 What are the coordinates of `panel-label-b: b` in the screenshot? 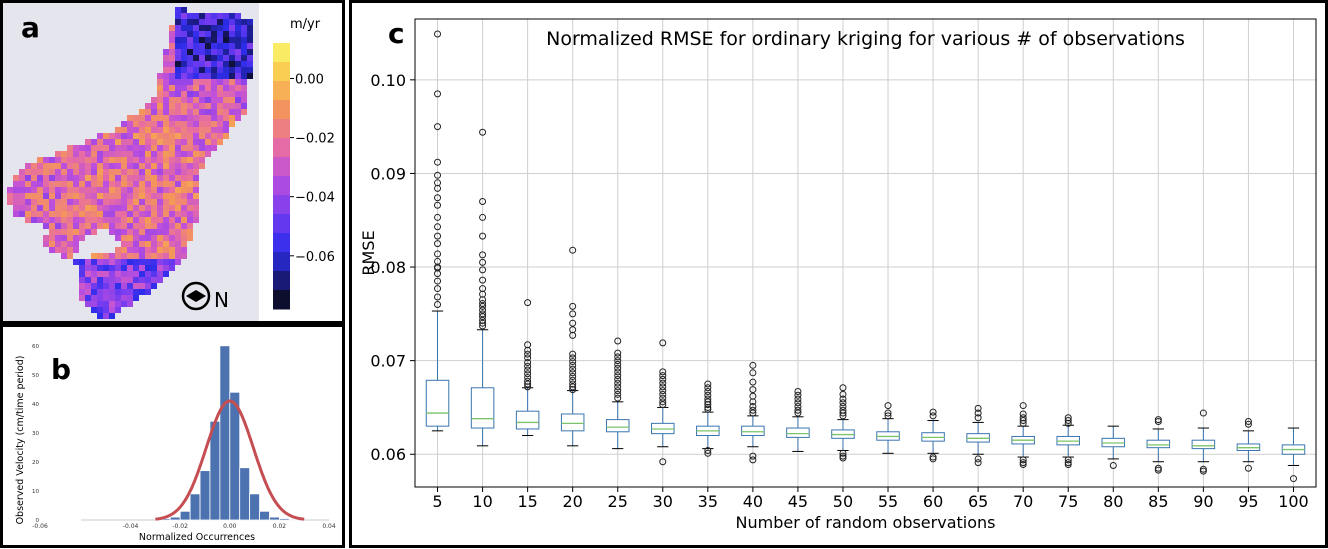 It's located at (61, 369).